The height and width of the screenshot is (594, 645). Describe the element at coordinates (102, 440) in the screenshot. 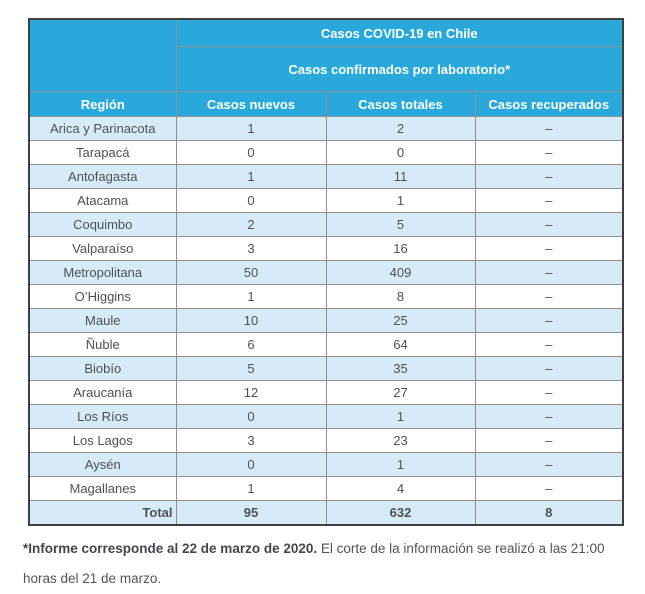

I see `region-cell: Los Lagos` at that location.